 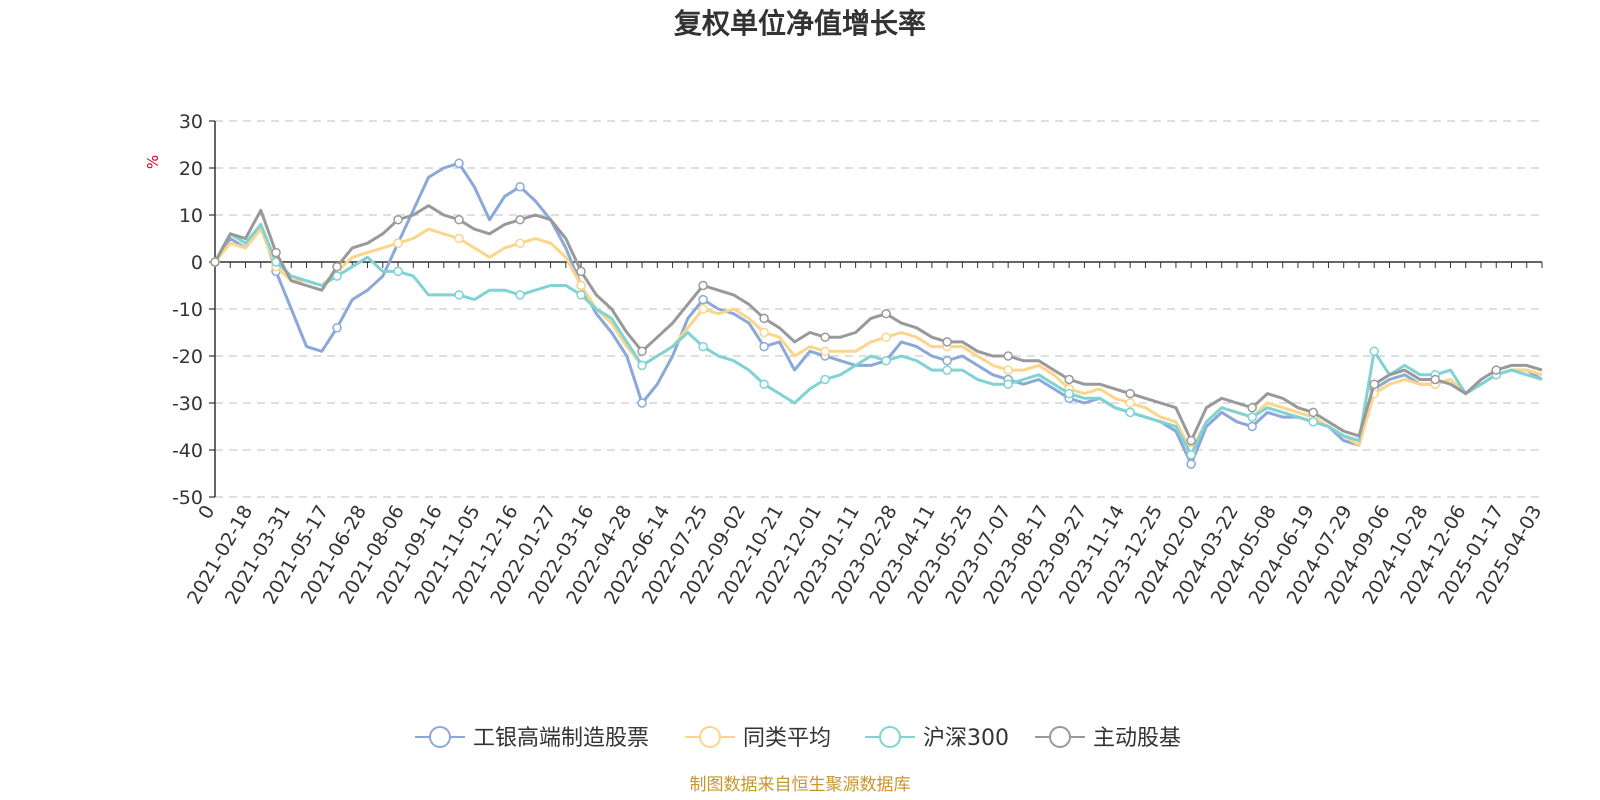 What do you see at coordinates (153, 162) in the screenshot?
I see `y-axis-unit: %` at bounding box center [153, 162].